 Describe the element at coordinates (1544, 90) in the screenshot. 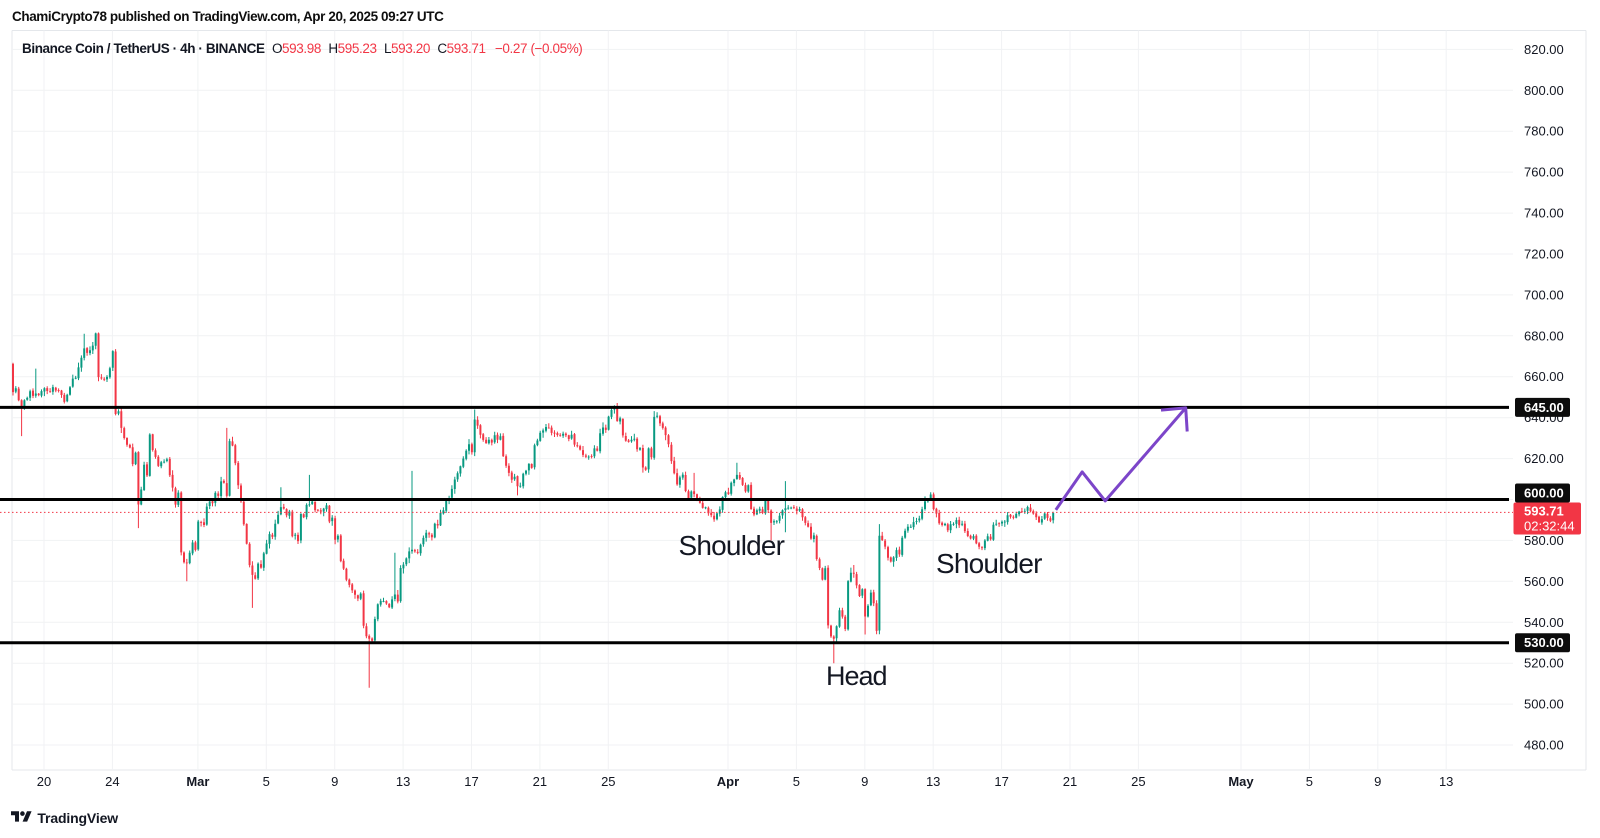

I see `svg-text: 800.00` at that location.